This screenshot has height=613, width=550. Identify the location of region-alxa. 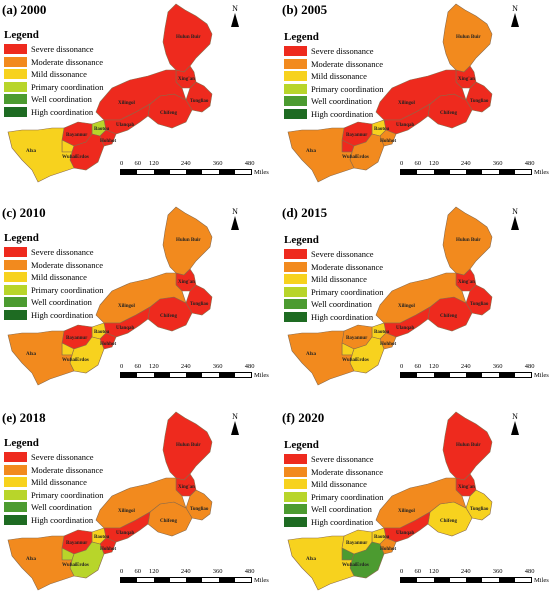
(41, 155).